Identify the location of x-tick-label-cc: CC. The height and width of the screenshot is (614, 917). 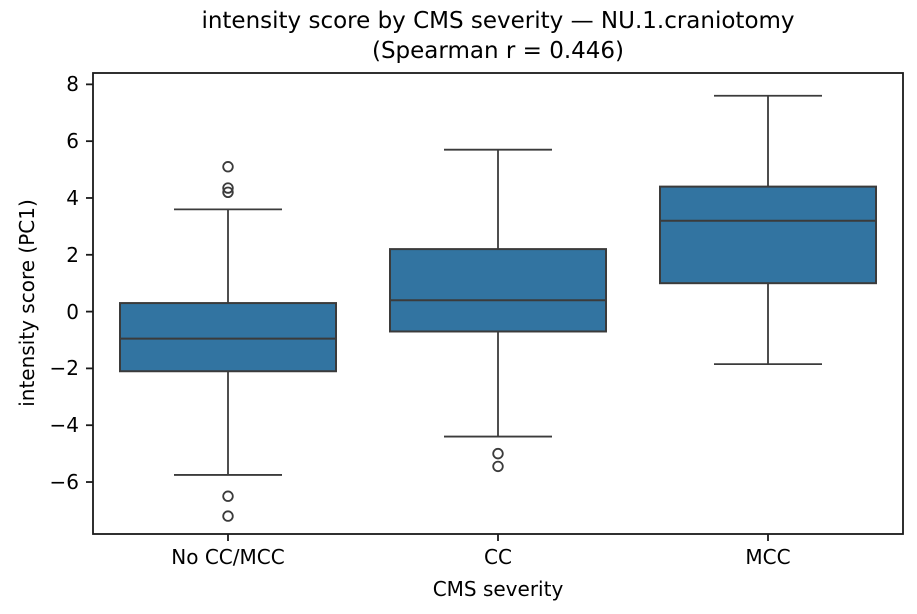
(498, 557).